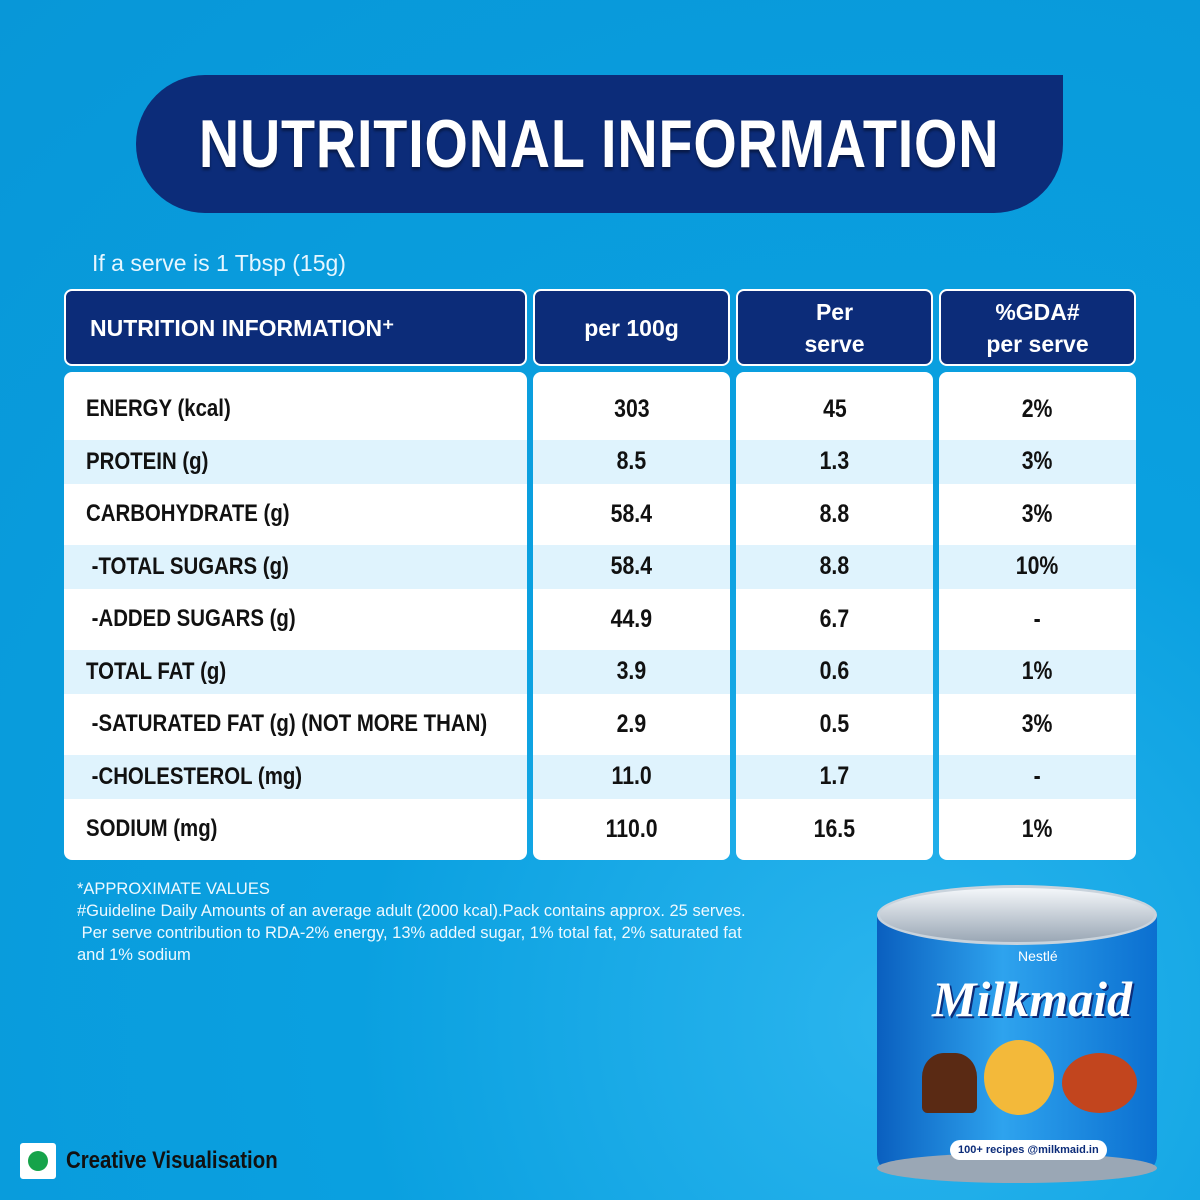 This screenshot has height=1200, width=1200. I want to click on row-label: -CHOLESTEROL (mg), so click(194, 776).